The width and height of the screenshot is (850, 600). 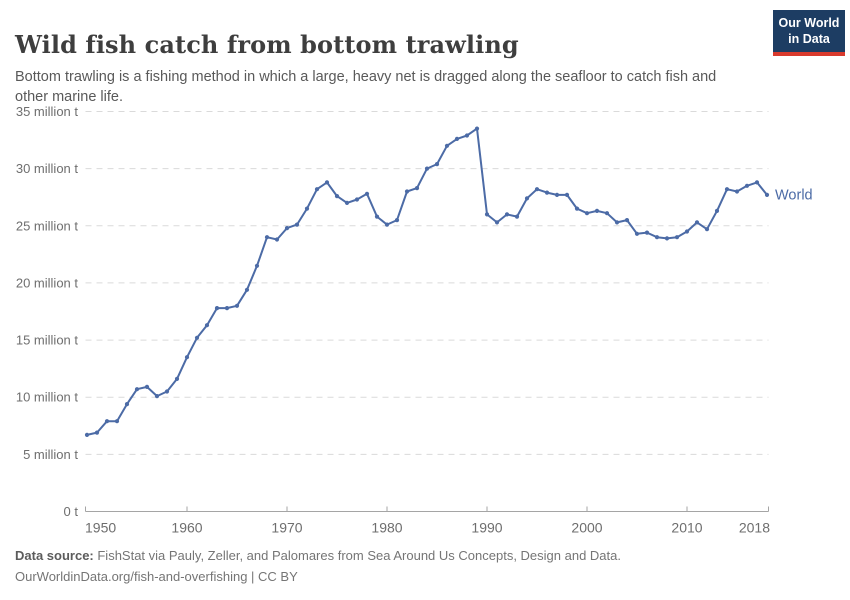 What do you see at coordinates (131, 577) in the screenshot?
I see `owid-url-link: OurWorldinData.org/fish-and-overfishing` at bounding box center [131, 577].